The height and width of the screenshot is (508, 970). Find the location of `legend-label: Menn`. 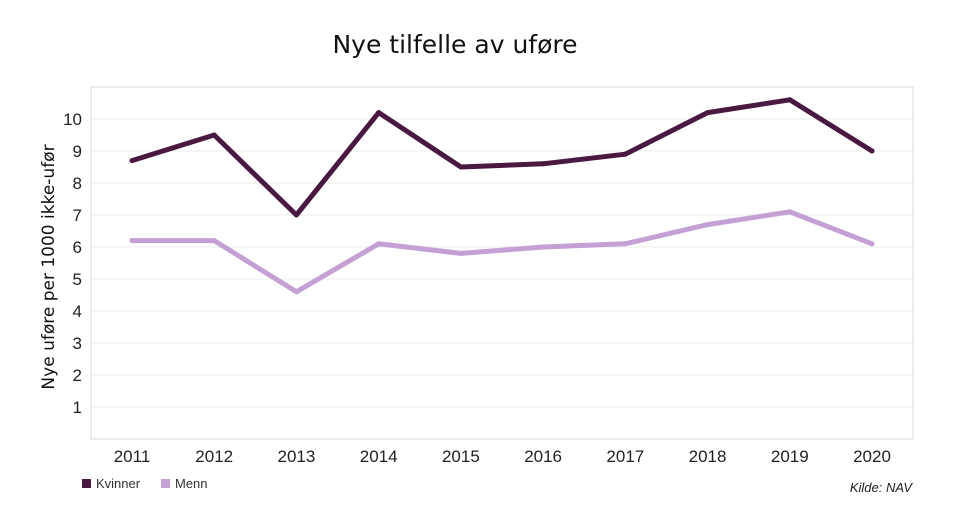

legend-label: Menn is located at coordinates (191, 483).